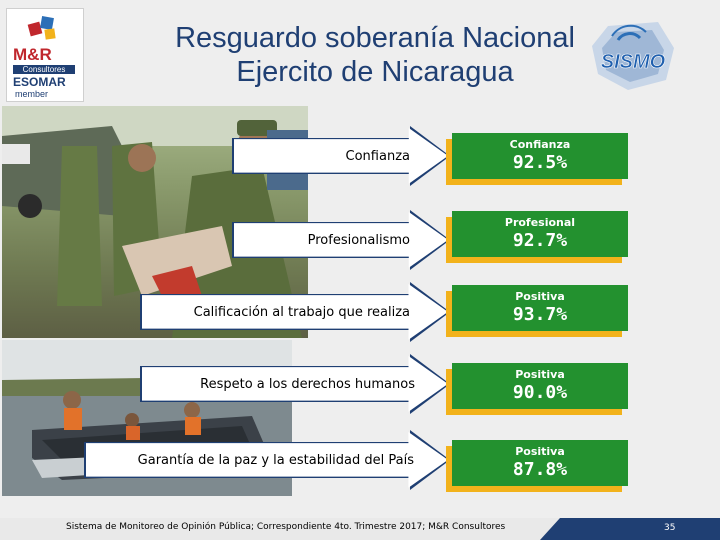 This screenshot has width=720, height=540. What do you see at coordinates (540, 240) in the screenshot?
I see `result-value: 92.7%` at bounding box center [540, 240].